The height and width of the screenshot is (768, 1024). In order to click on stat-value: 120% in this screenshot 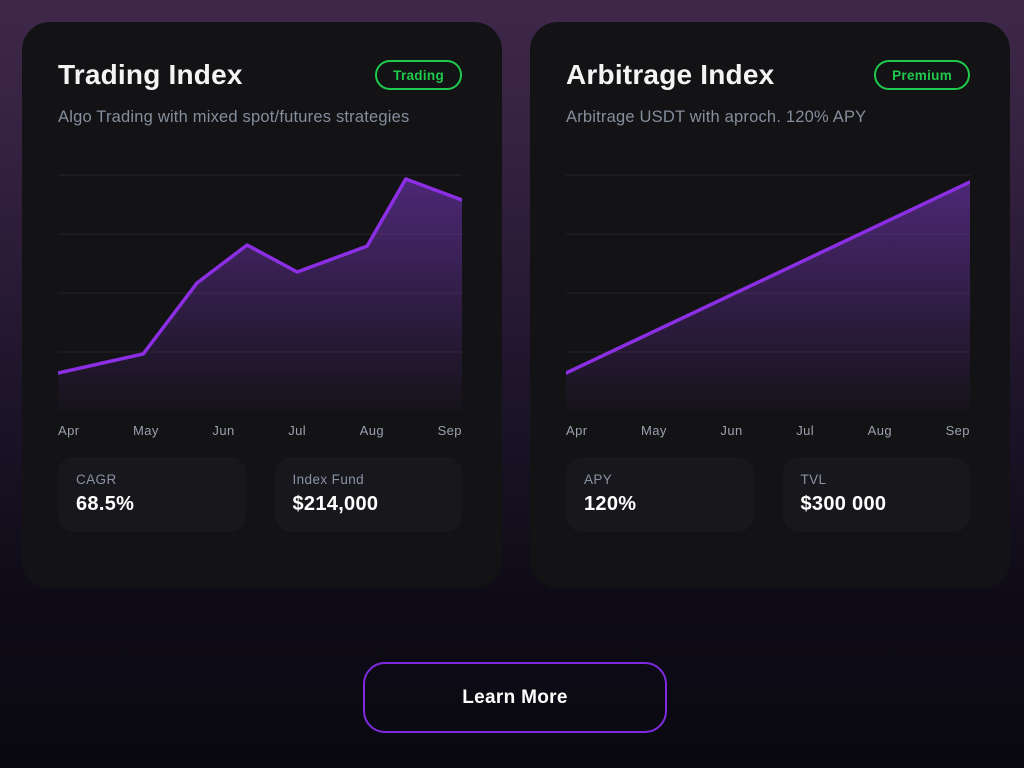, I will do `click(610, 504)`.